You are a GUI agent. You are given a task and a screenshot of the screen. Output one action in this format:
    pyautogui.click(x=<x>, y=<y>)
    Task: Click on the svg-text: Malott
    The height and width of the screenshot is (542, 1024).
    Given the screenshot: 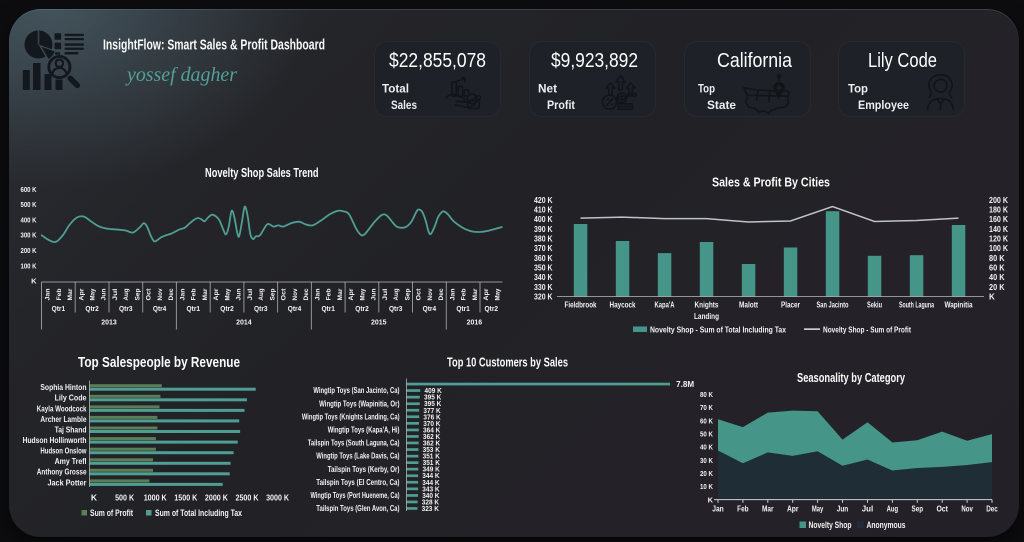 What is the action you would take?
    pyautogui.click(x=748, y=305)
    